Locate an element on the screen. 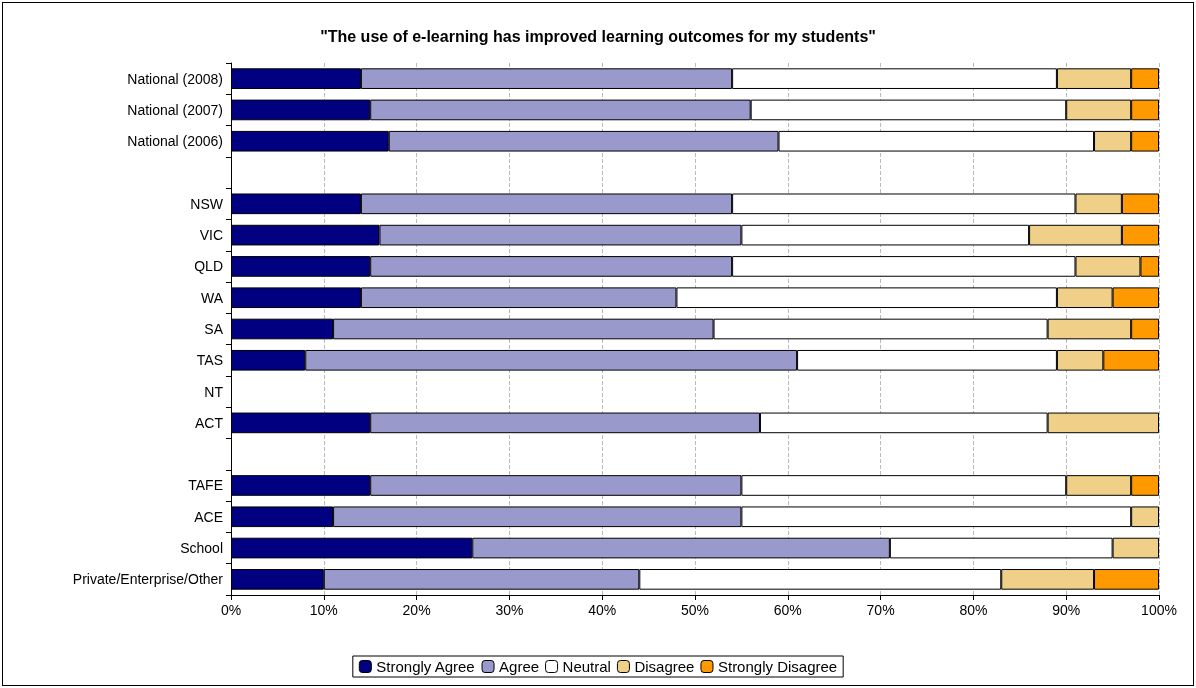 Image resolution: width=1196 pixels, height=688 pixels. y-tick-label: NT is located at coordinates (214, 391).